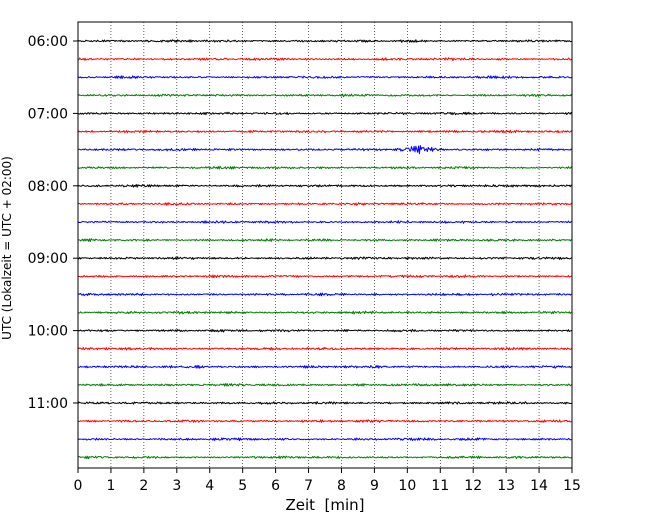 This screenshot has width=650, height=520. I want to click on x-tick-label-9: 9, so click(374, 486).